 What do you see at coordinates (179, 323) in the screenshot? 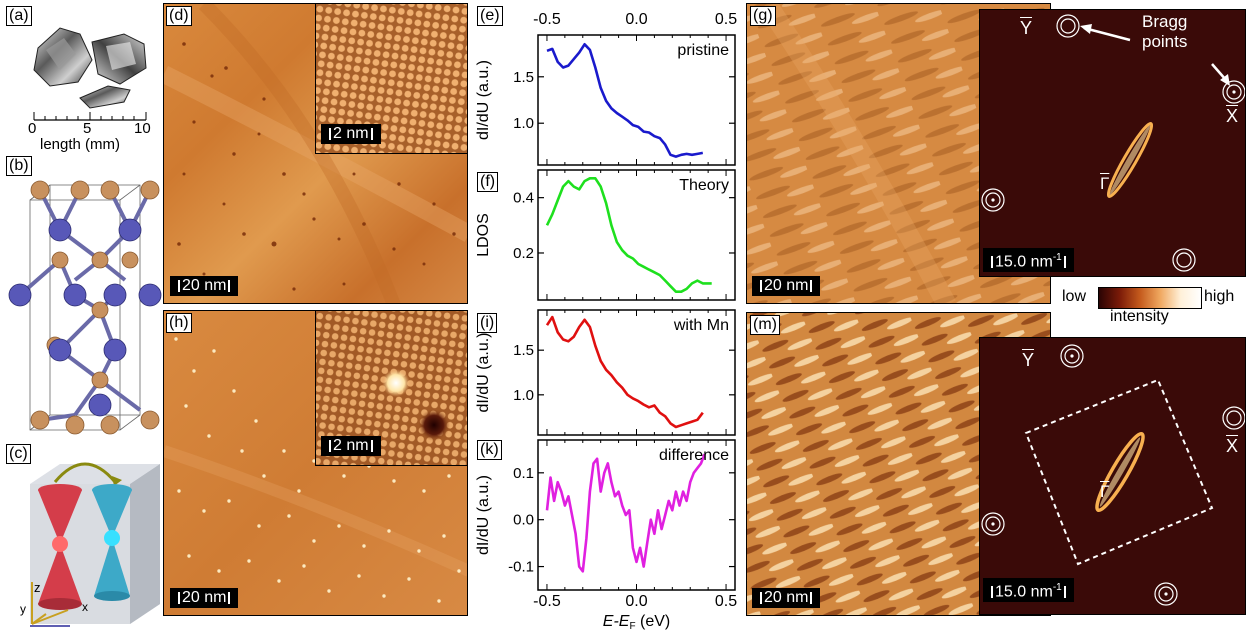
I see `panel-label-h: (h)` at bounding box center [179, 323].